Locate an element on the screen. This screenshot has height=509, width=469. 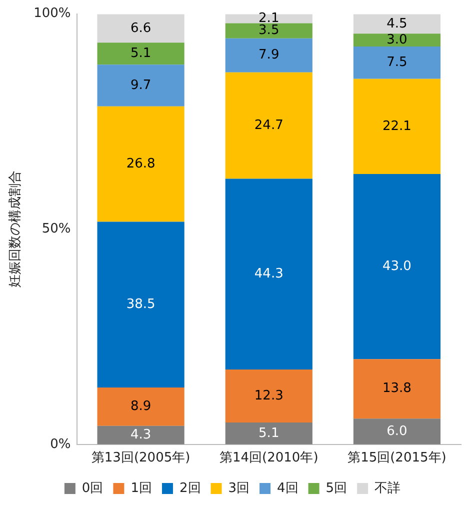
data-label: 26.8 is located at coordinates (141, 164).